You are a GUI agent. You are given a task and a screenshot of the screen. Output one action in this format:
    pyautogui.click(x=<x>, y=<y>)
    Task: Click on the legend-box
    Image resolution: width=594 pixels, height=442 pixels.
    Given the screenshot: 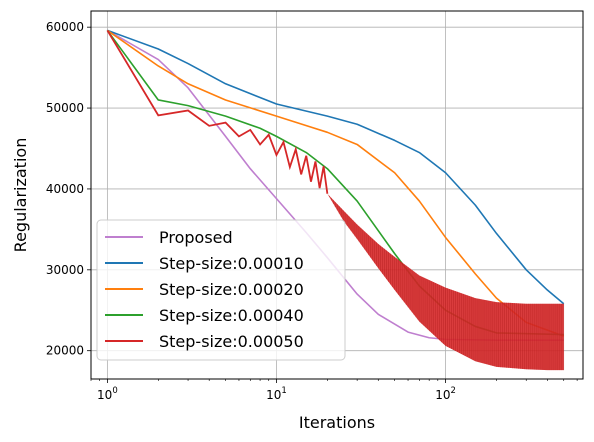 What is the action you would take?
    pyautogui.click(x=221, y=290)
    